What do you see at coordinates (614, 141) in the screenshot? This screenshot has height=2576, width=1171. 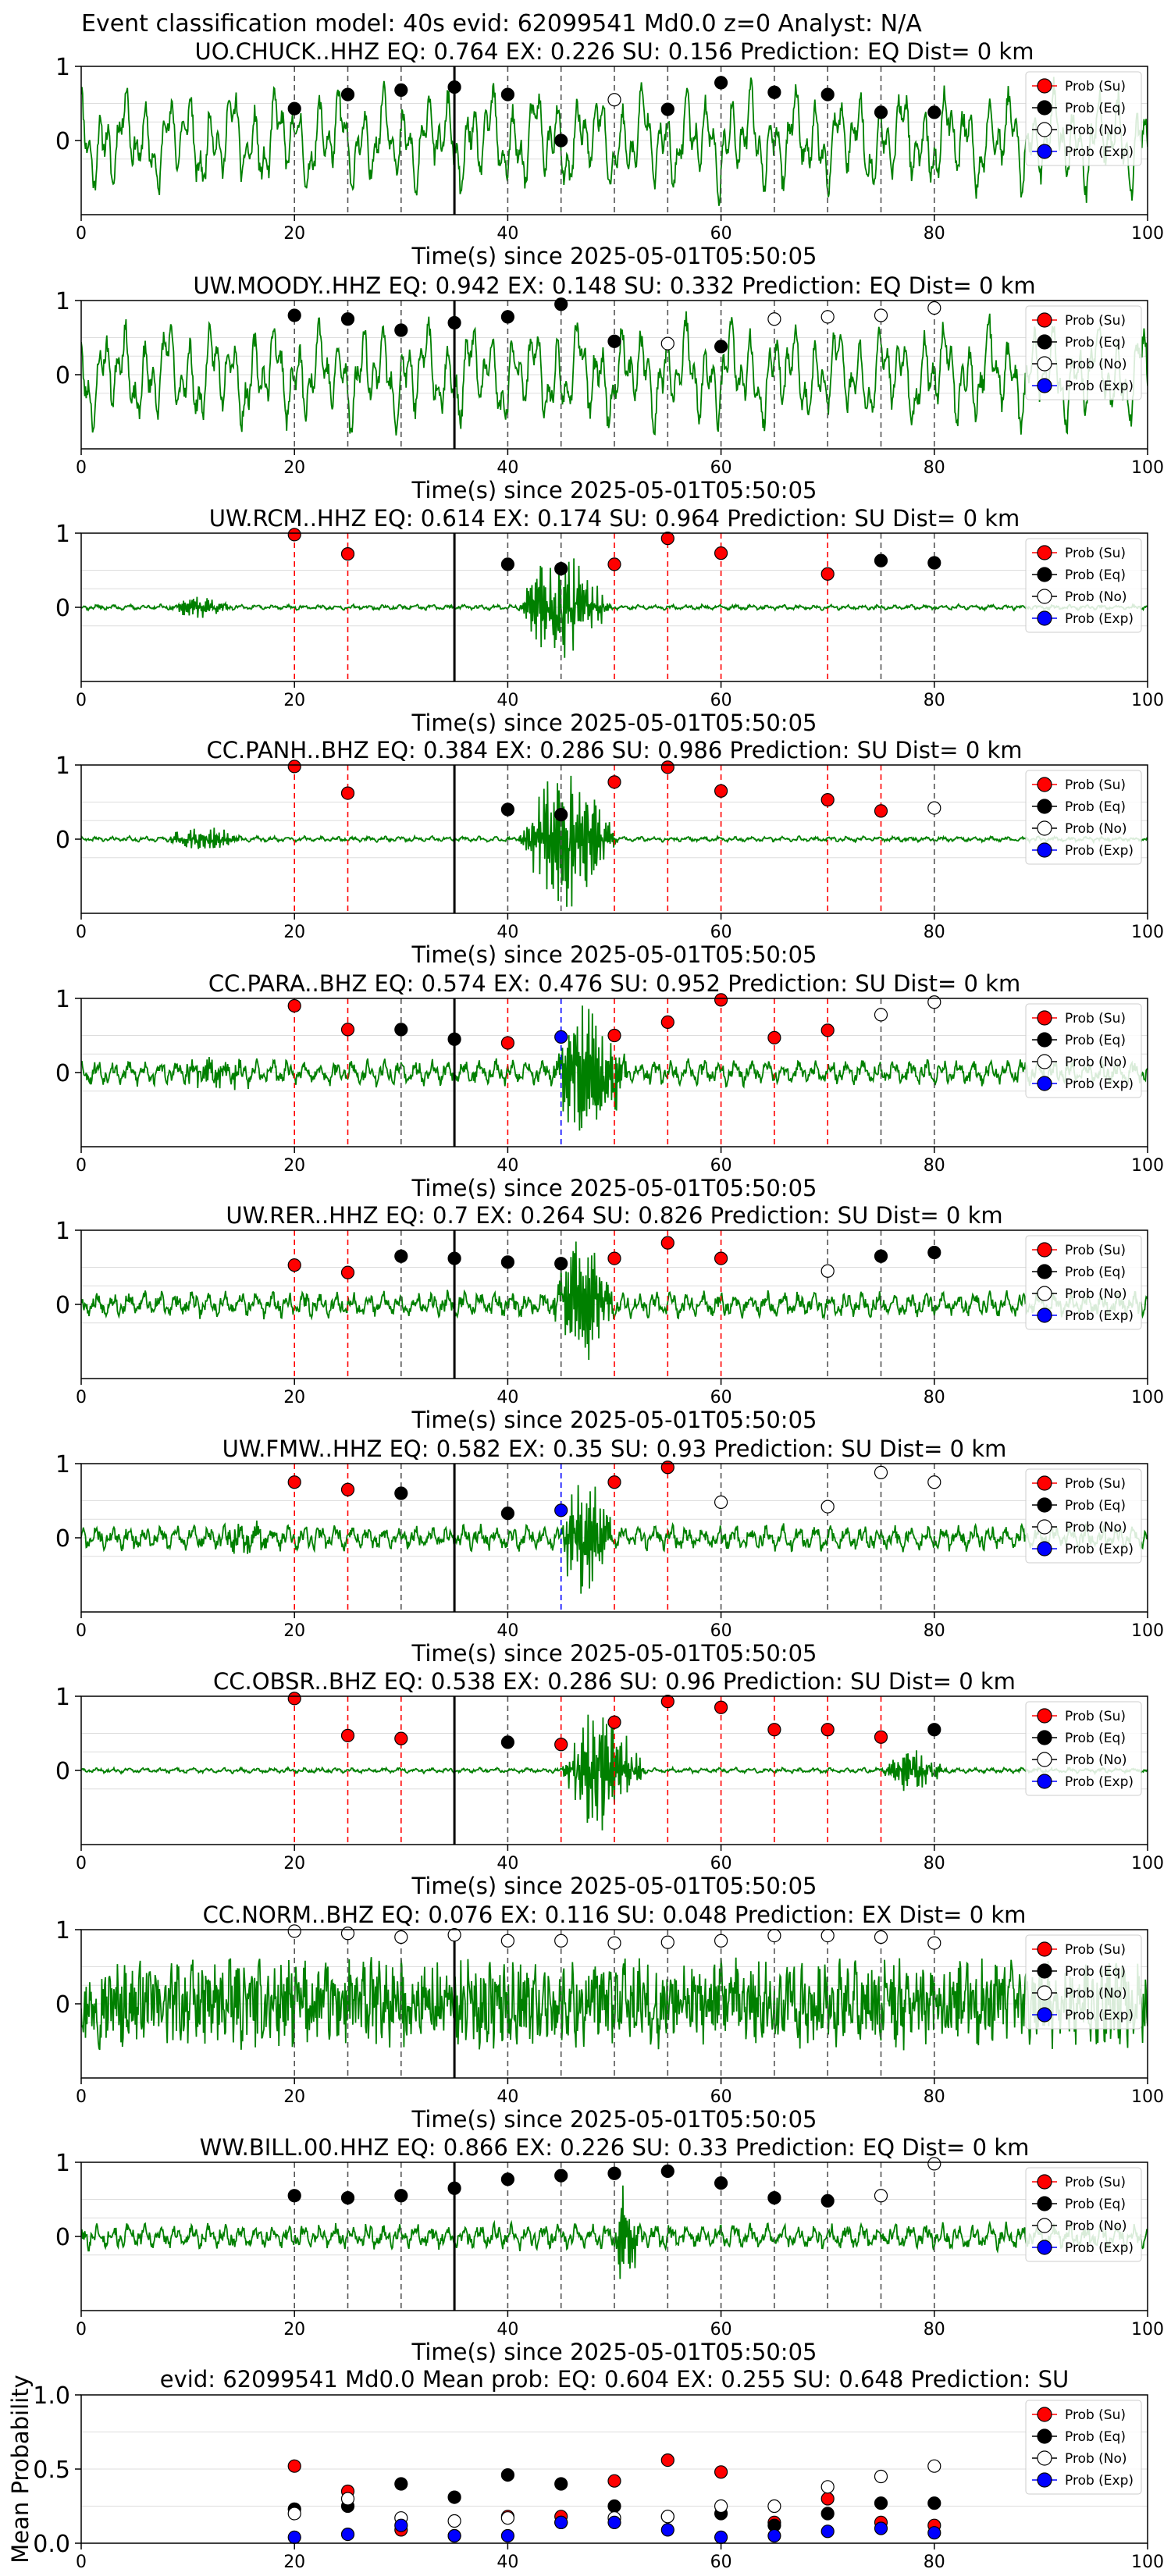 I see `waveform-trace` at bounding box center [614, 141].